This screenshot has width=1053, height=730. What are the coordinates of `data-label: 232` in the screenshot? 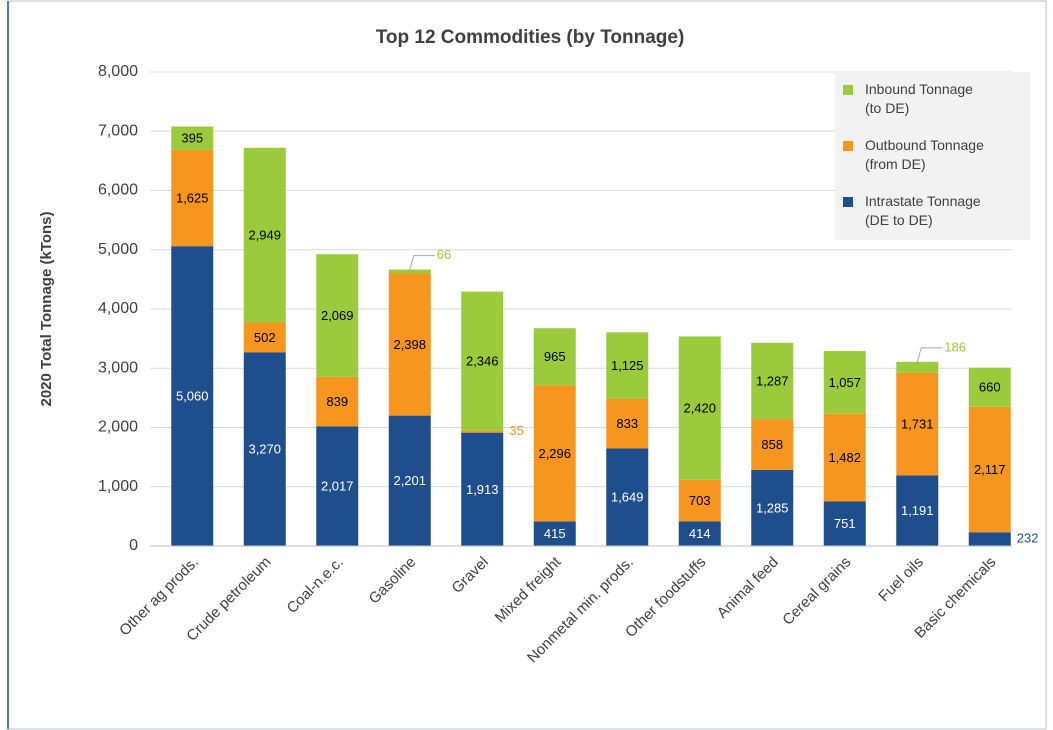 It's located at (1028, 538).